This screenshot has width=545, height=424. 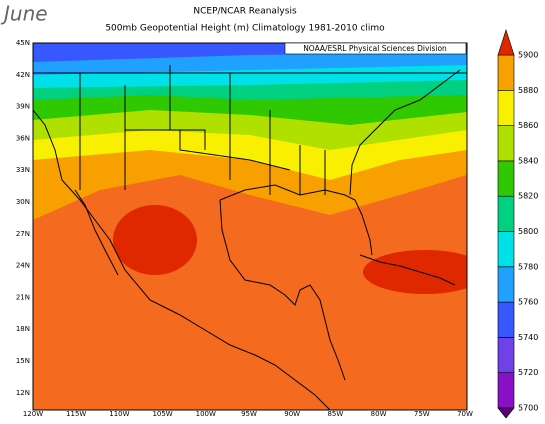 What do you see at coordinates (23, 297) in the screenshot?
I see `latitude-label: 21N` at bounding box center [23, 297].